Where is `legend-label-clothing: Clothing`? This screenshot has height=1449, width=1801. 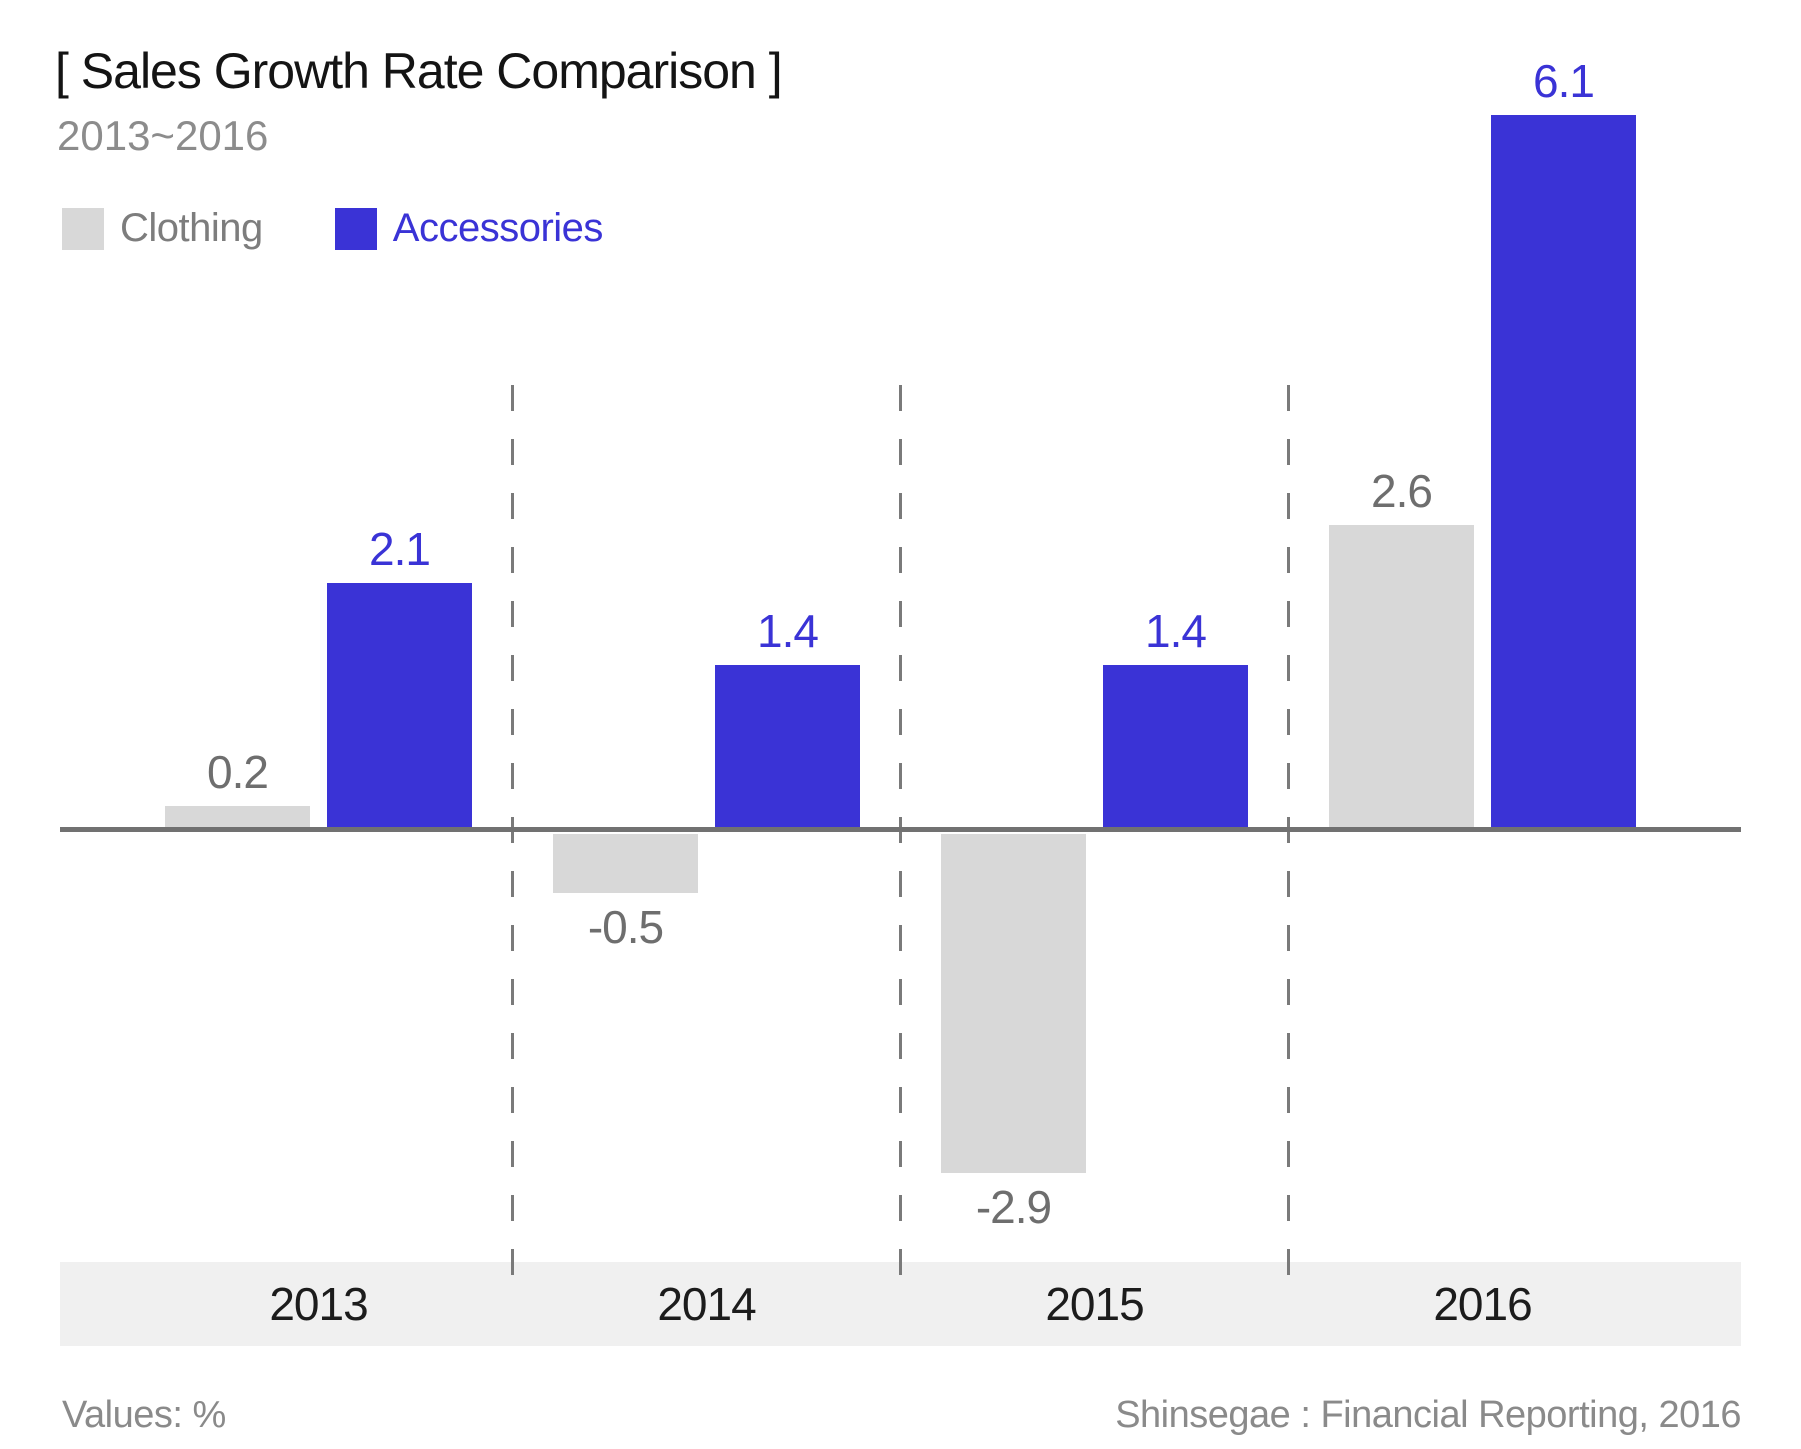 legend-label-clothing: Clothing is located at coordinates (191, 228).